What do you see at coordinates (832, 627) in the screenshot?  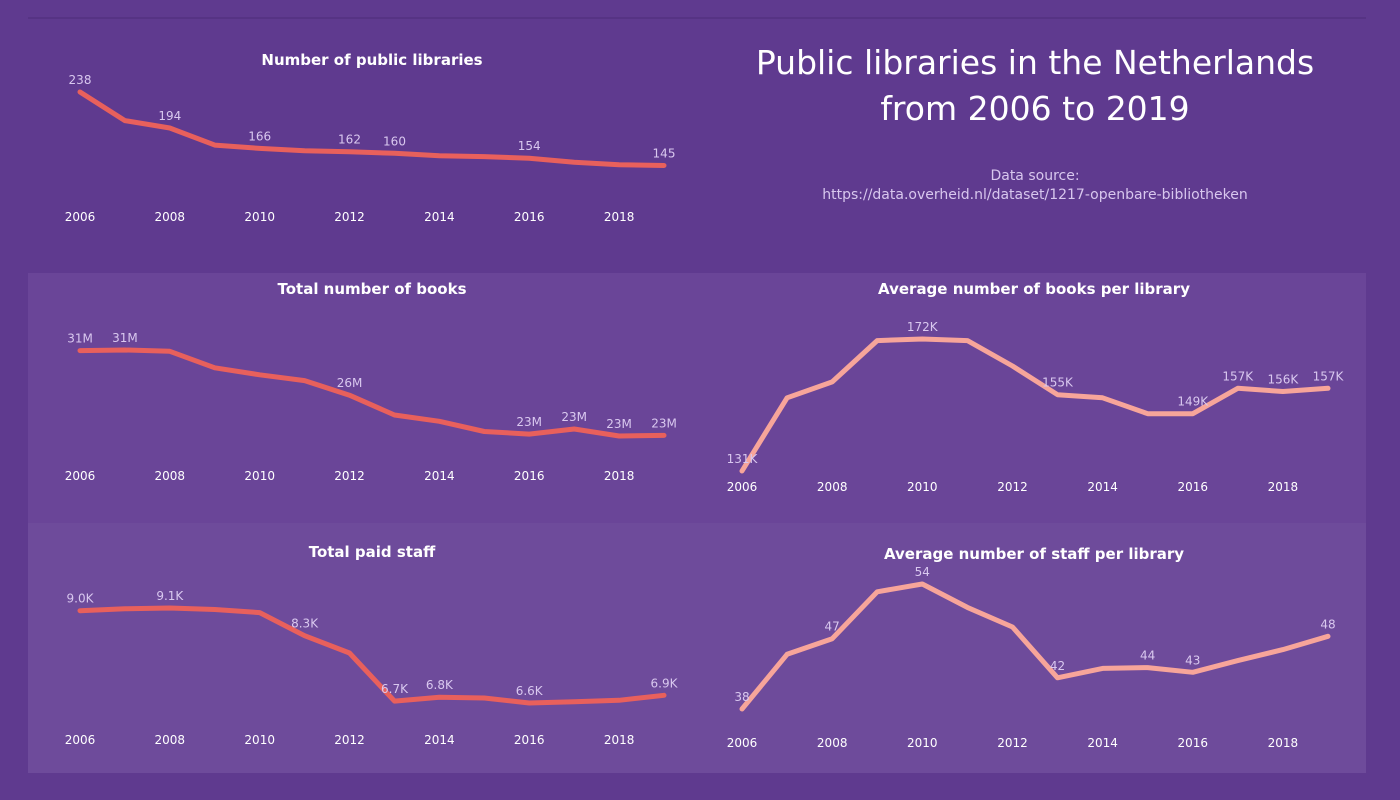 I see `data-label: 47` at bounding box center [832, 627].